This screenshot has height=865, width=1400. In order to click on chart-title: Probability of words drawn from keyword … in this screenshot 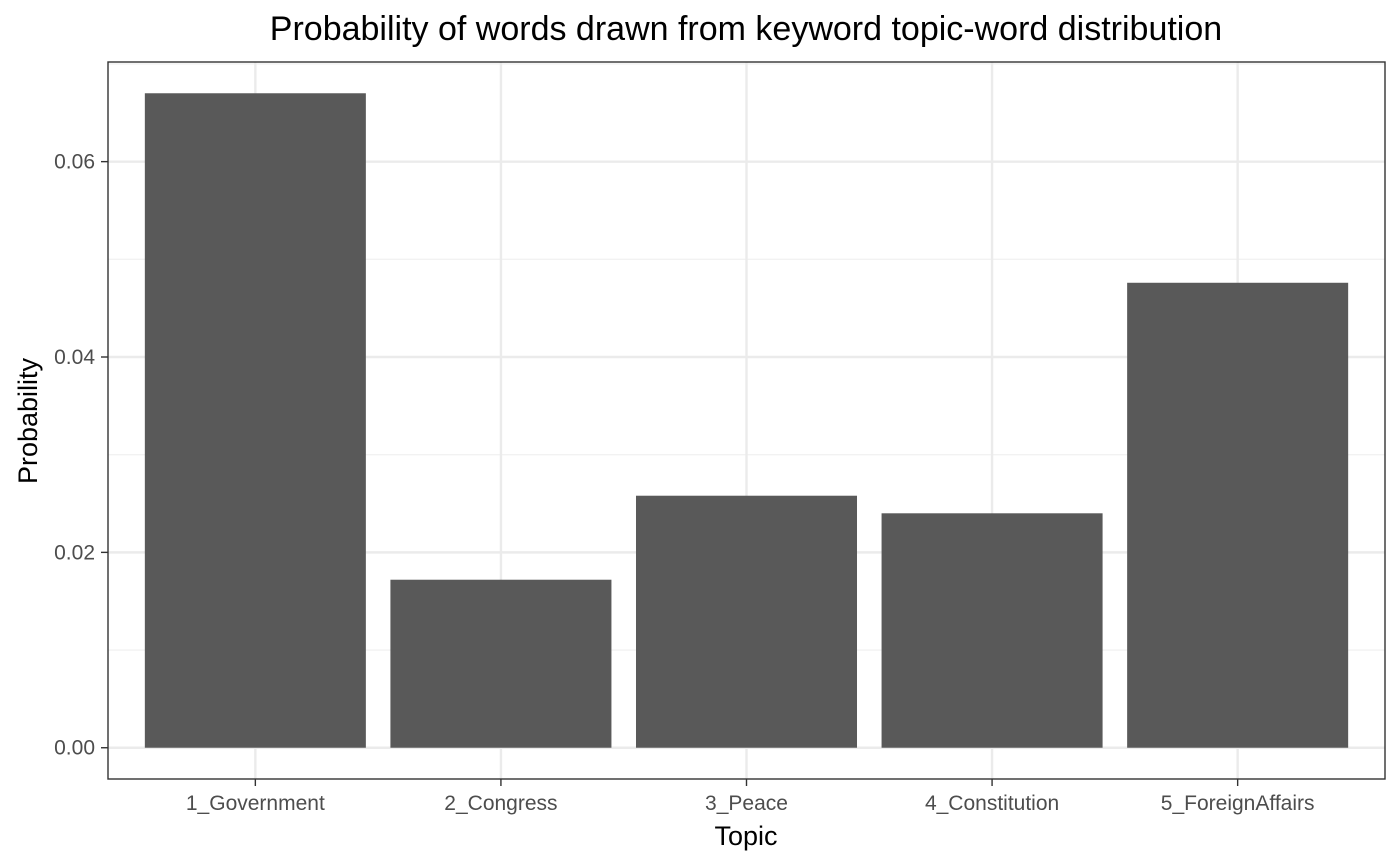, I will do `click(746, 29)`.